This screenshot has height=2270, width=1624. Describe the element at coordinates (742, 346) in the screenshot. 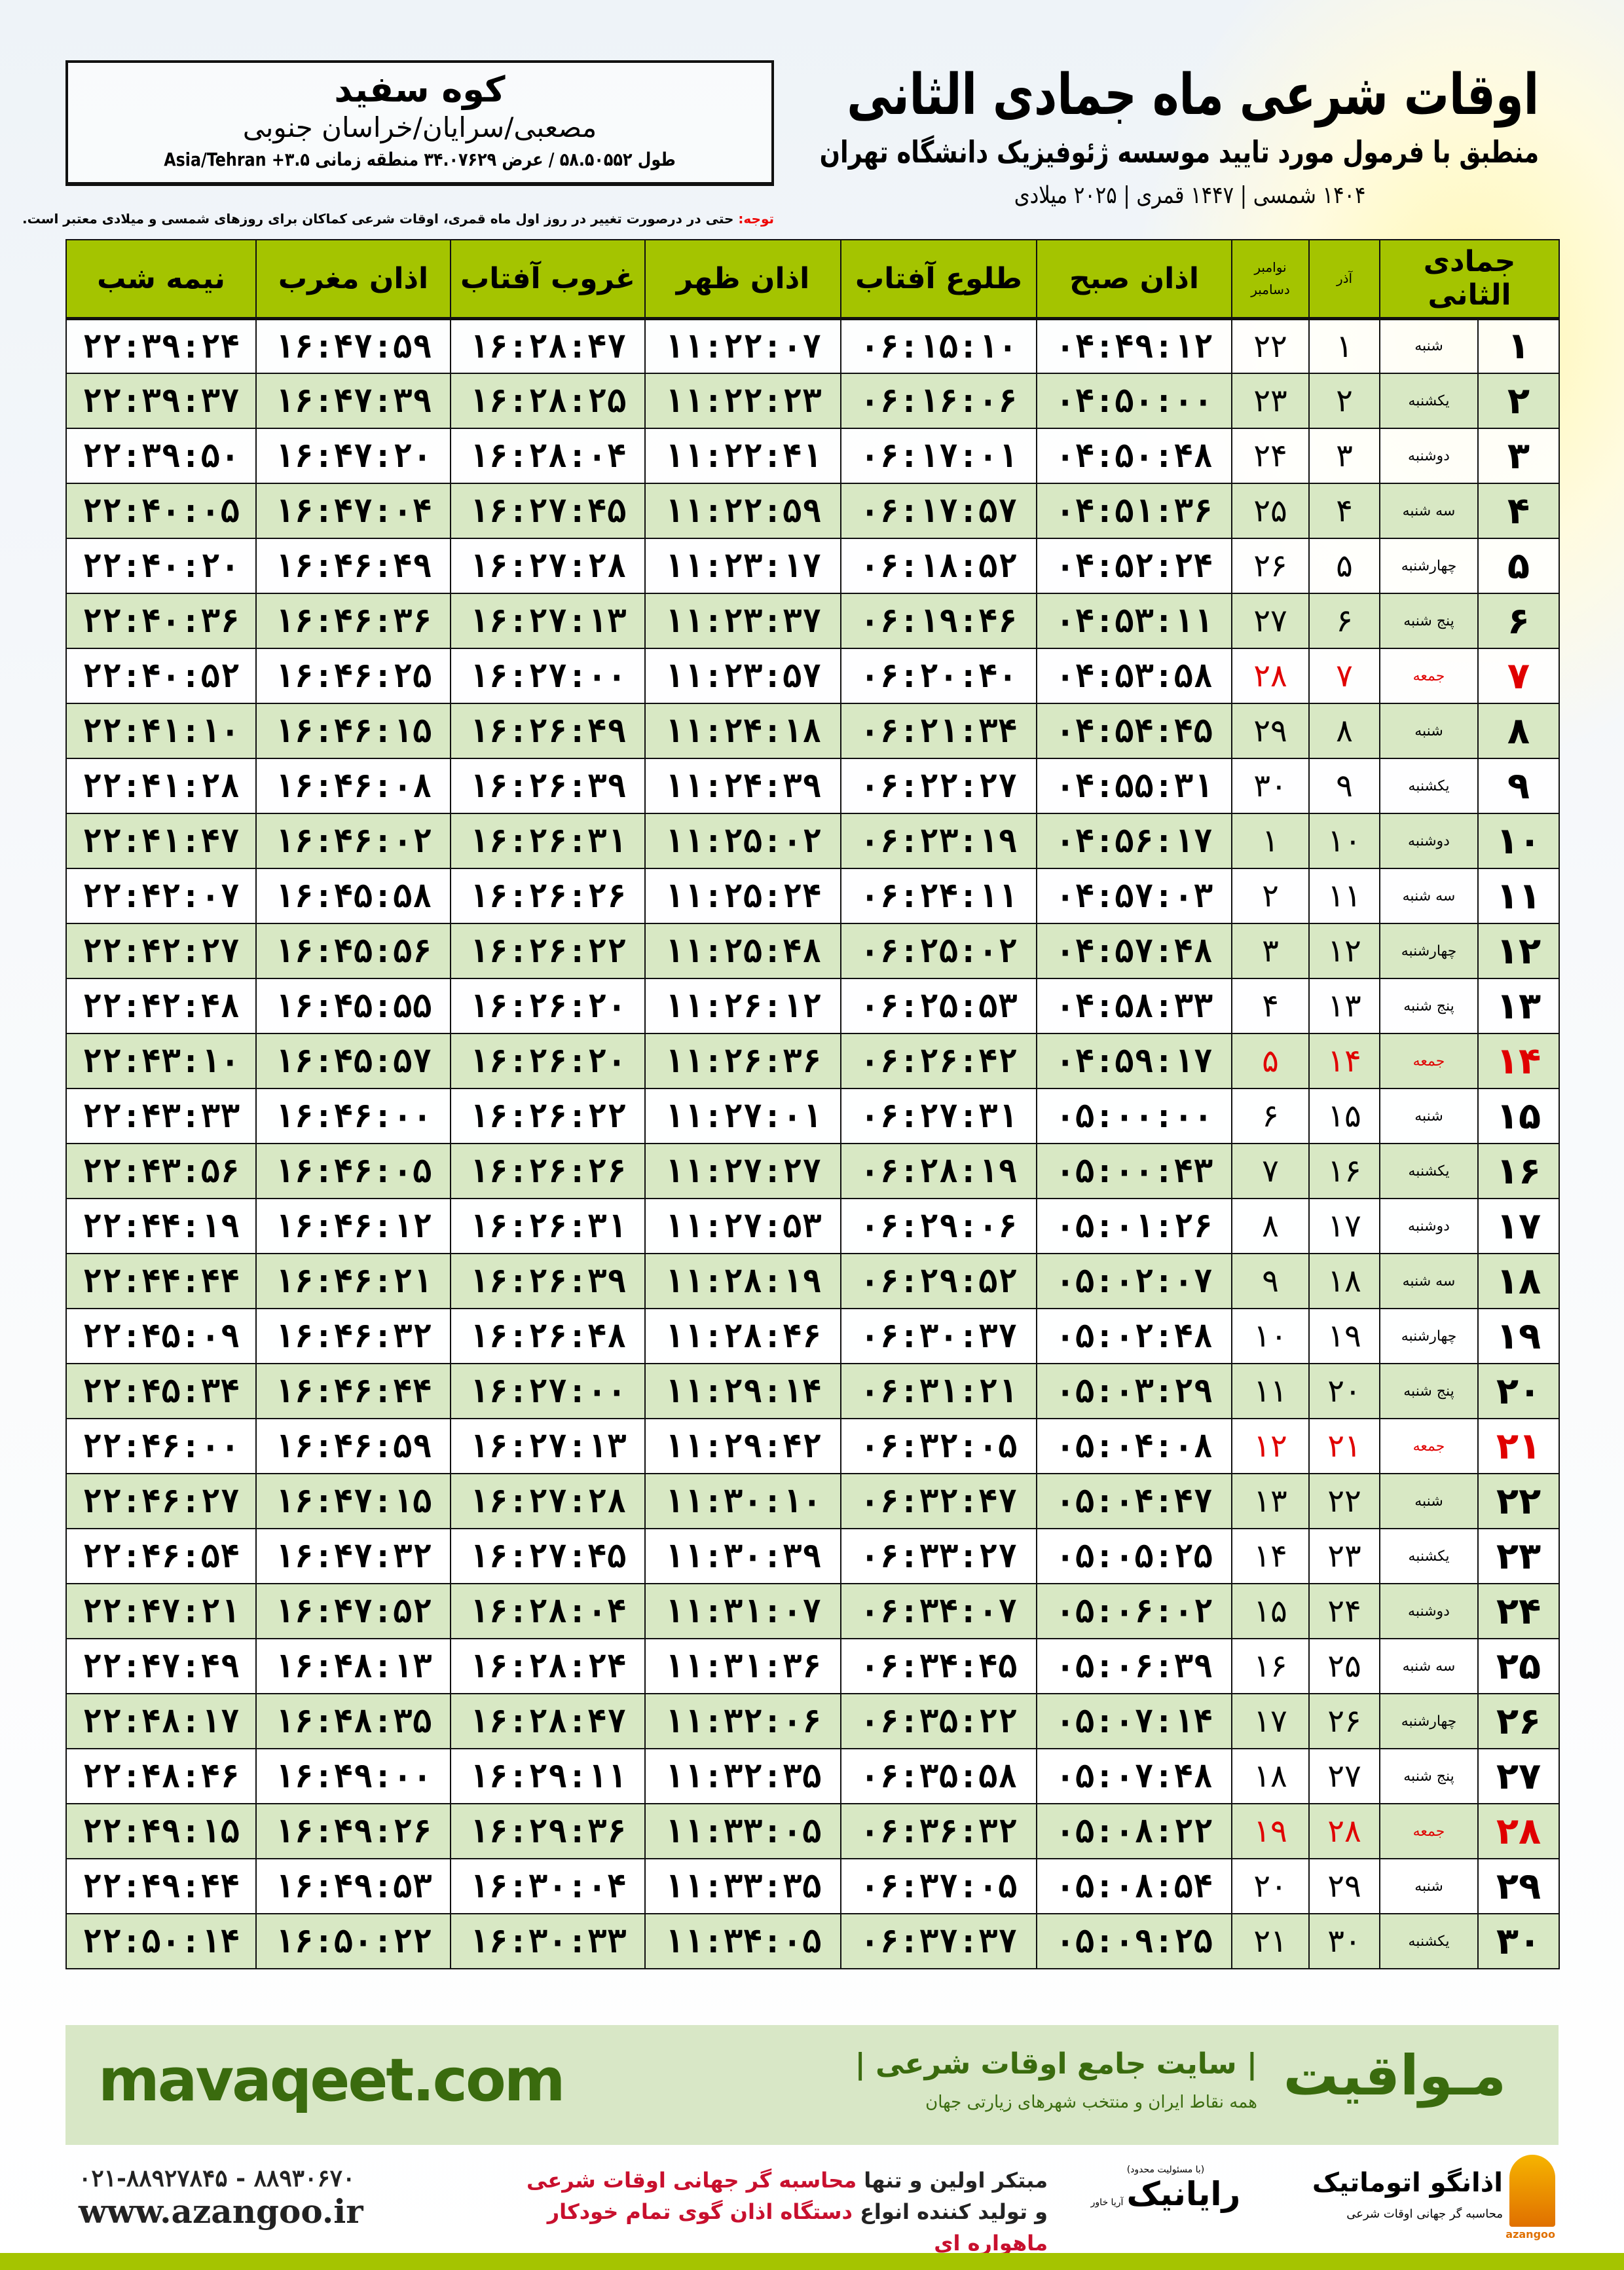

I see `dhuhr-time: ۱۱:۲۲:۰۷` at that location.